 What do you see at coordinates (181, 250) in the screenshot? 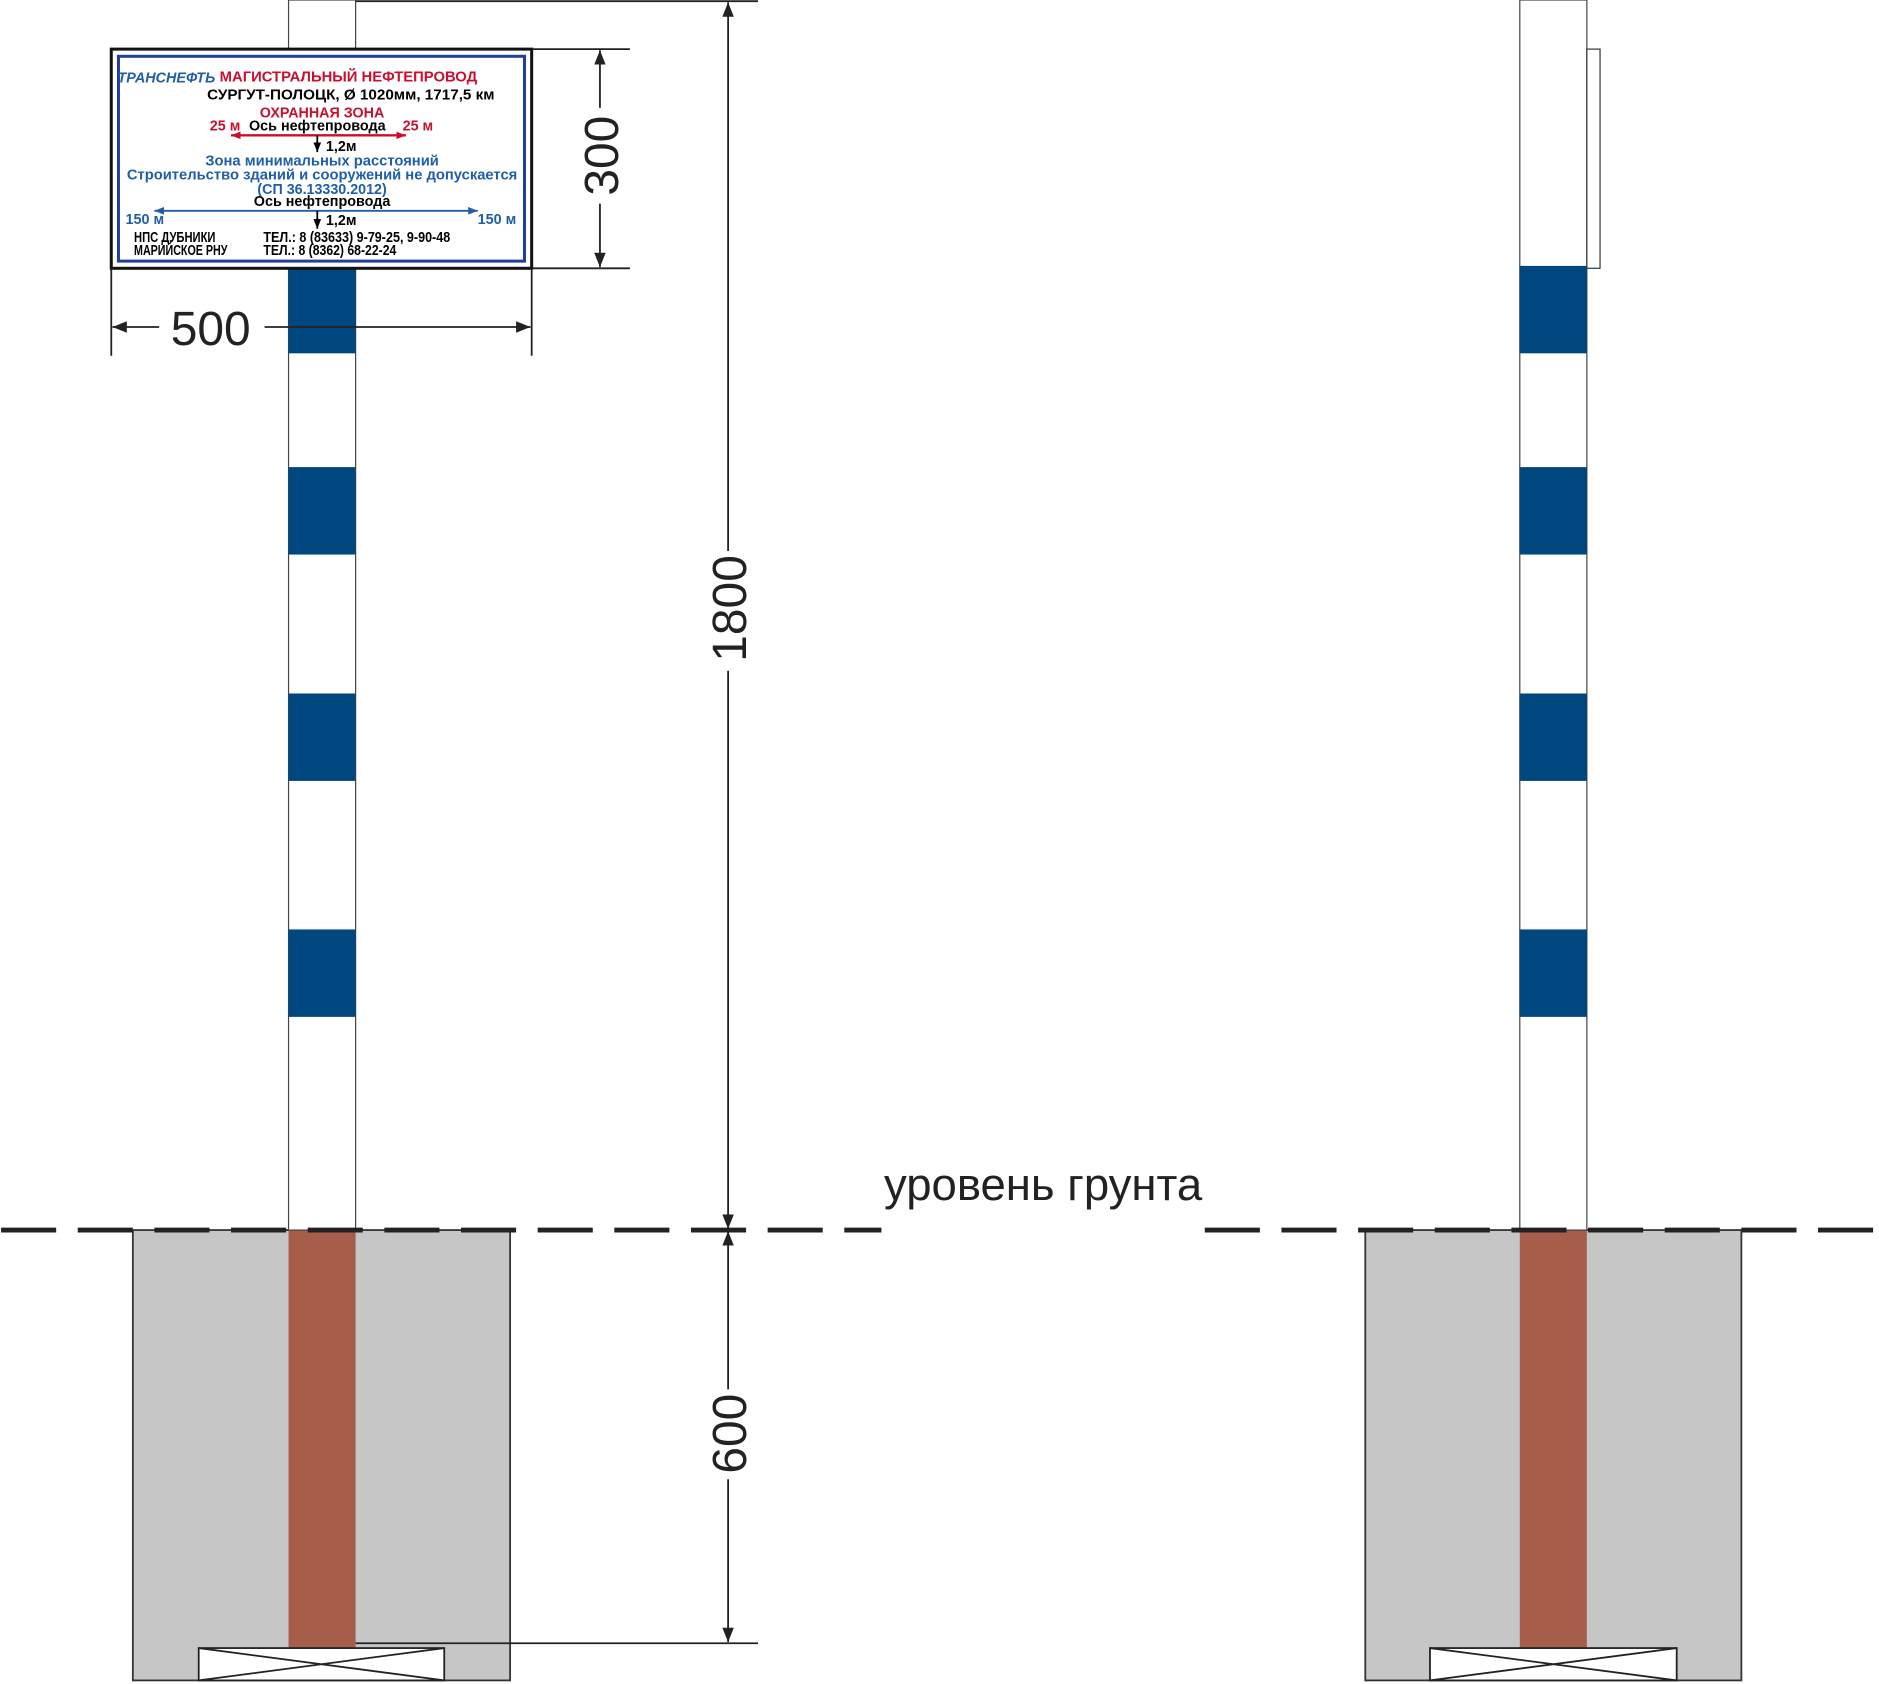
I see `sign-text: МАРИЙСКОЕ РНУ` at bounding box center [181, 250].